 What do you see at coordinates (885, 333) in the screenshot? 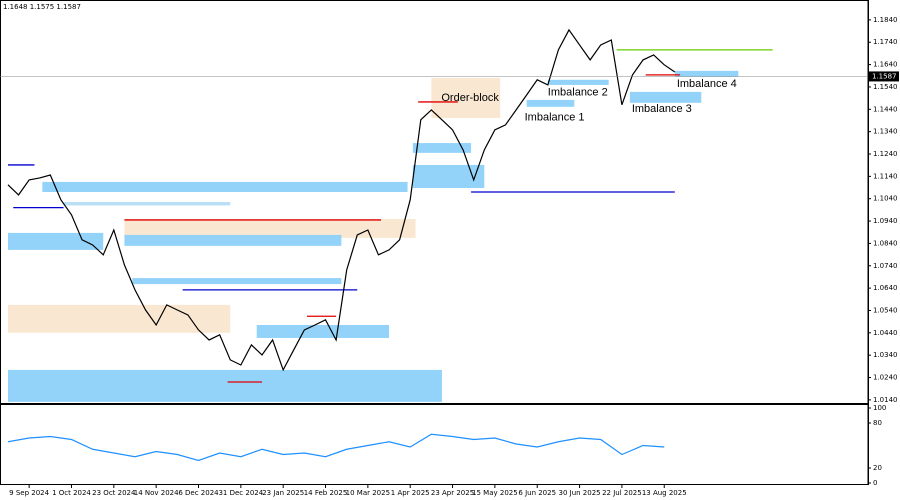
I see `y-tick-label: 1.0440` at bounding box center [885, 333].